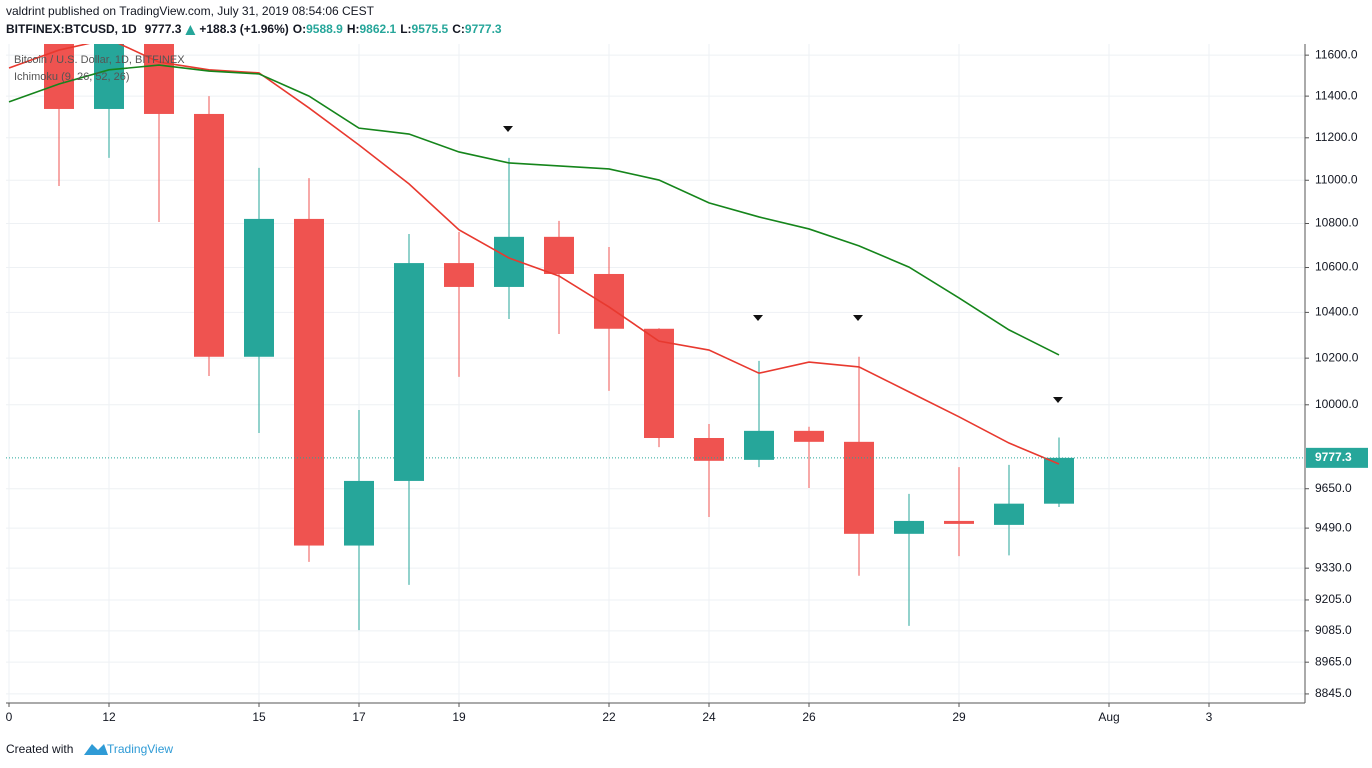 The width and height of the screenshot is (1372, 768). What do you see at coordinates (163, 29) in the screenshot?
I see `last-price: 9777.3` at bounding box center [163, 29].